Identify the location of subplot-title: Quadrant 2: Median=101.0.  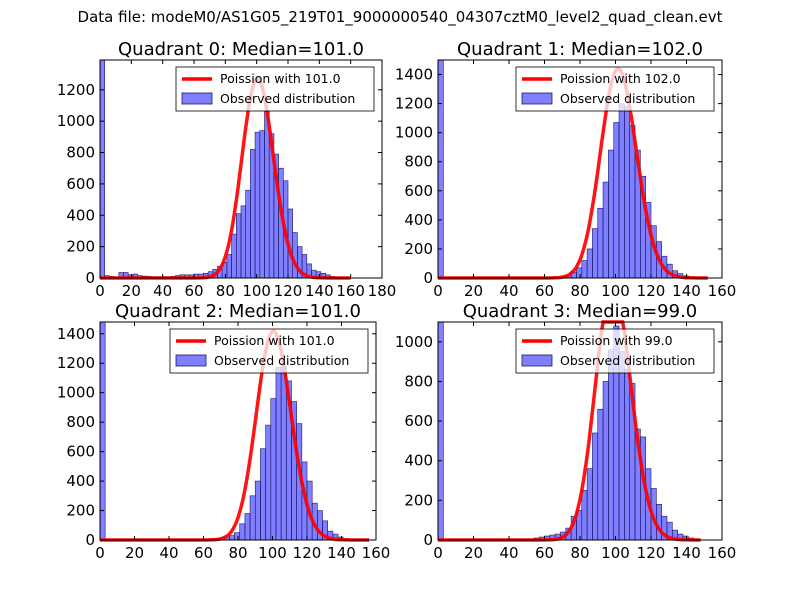
(238, 311).